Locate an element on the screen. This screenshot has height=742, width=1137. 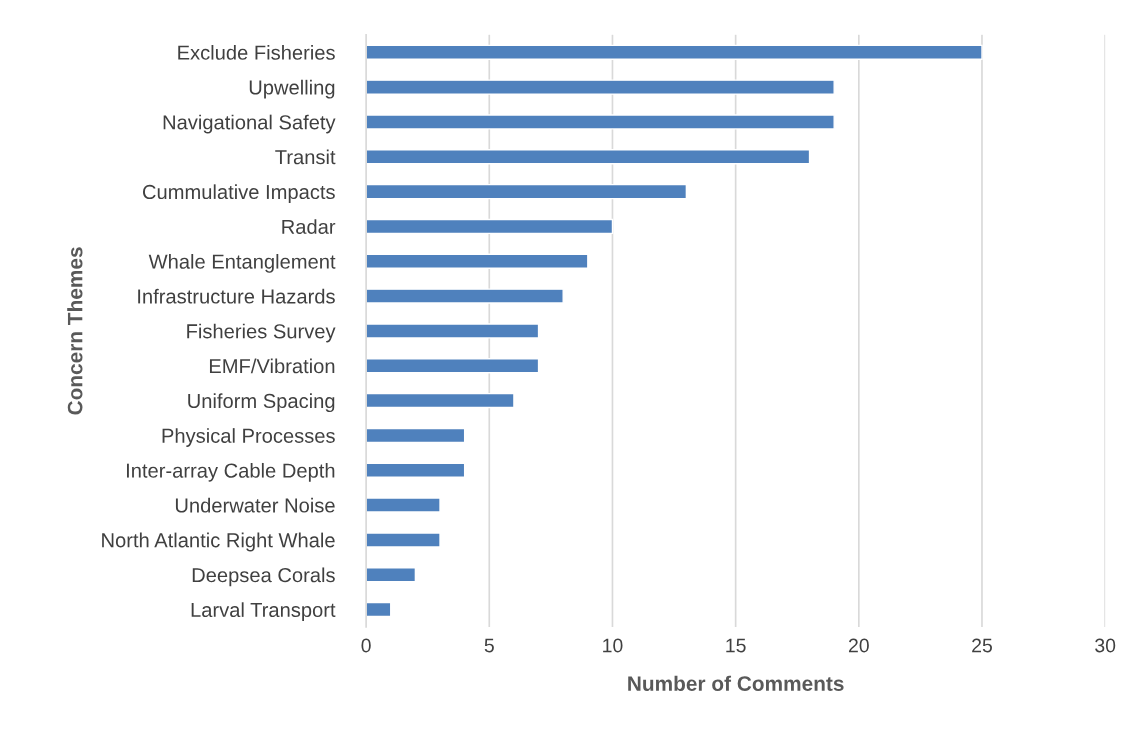
y-tick-label: Infrastructure Hazards is located at coordinates (236, 296).